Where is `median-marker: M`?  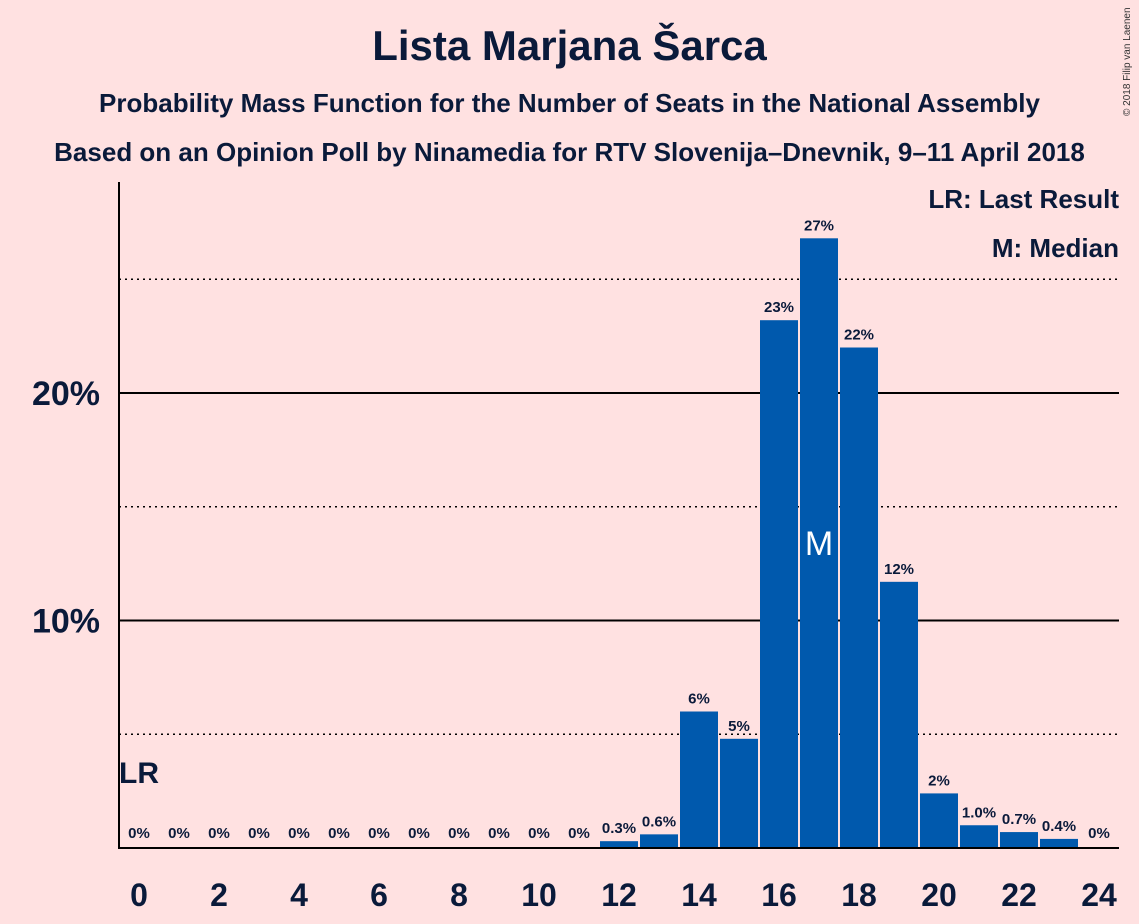 median-marker: M is located at coordinates (819, 544).